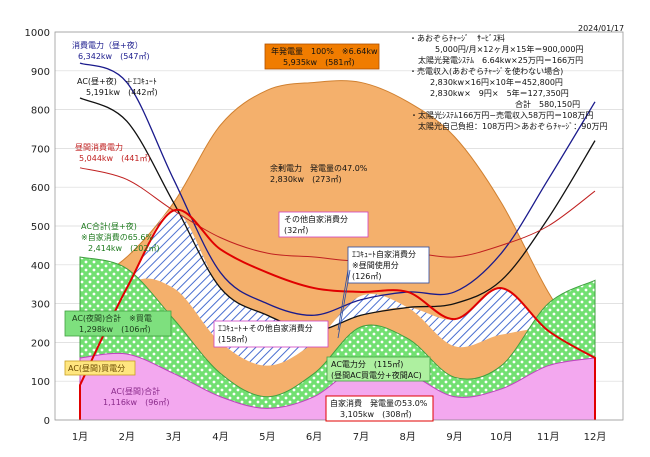 This screenshot has height=457, width=650. I want to click on eco-other-value: (158㎡), so click(233, 339).